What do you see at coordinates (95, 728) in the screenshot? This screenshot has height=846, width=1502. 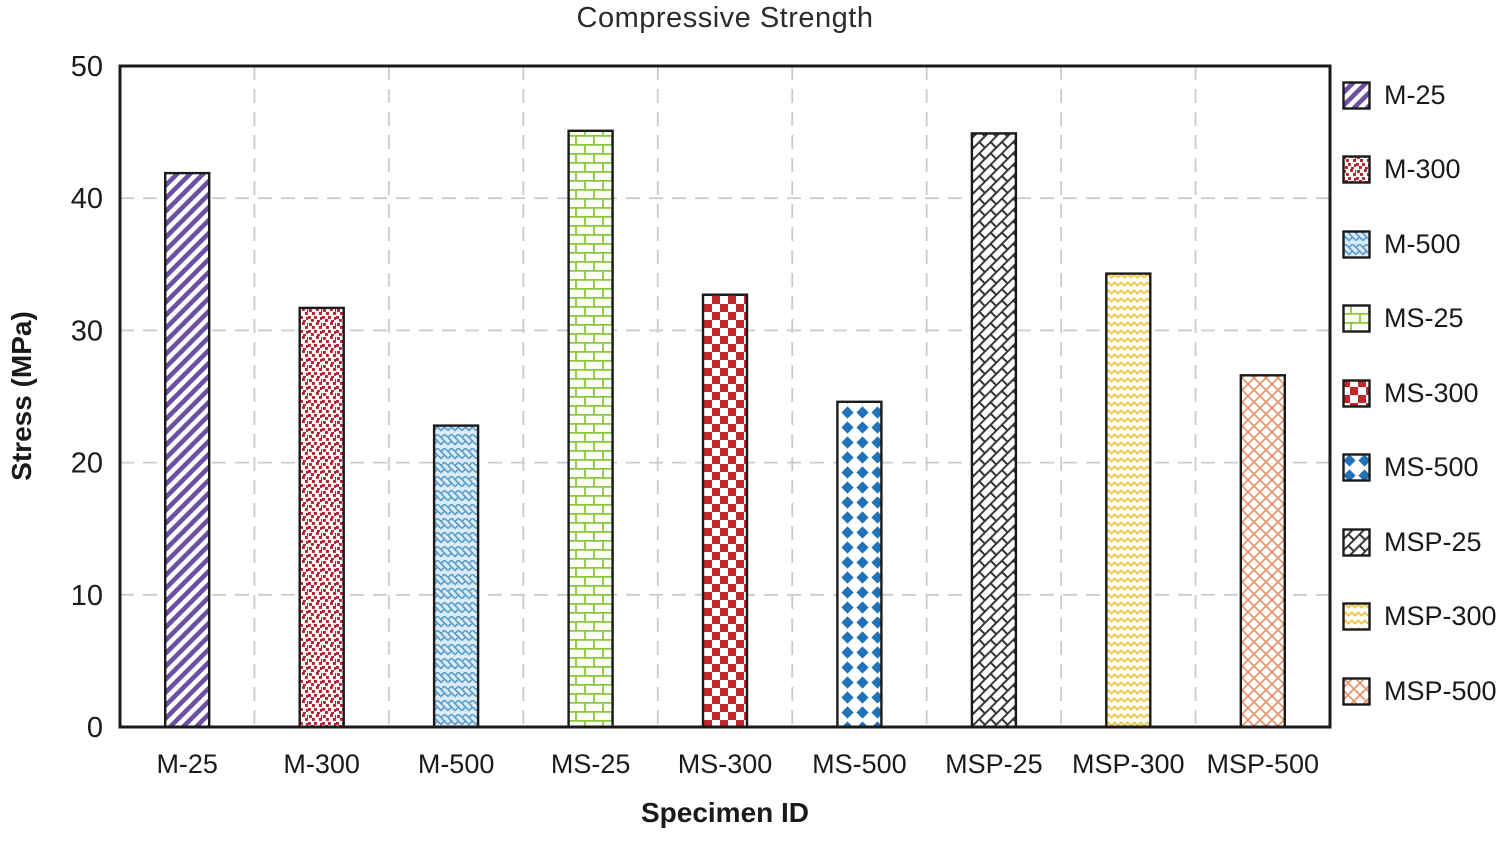 I see `y-tick-label: 0` at bounding box center [95, 728].